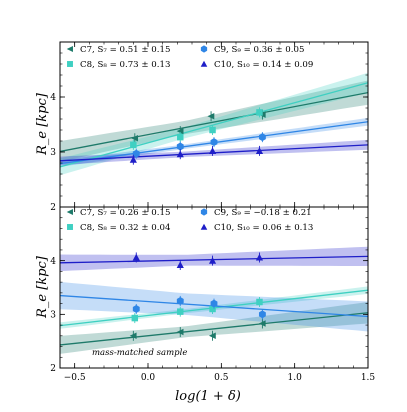 The image size is (407, 412). Describe the element at coordinates (208, 396) in the screenshot. I see `x-axis-label: log(1 + δ)` at that location.